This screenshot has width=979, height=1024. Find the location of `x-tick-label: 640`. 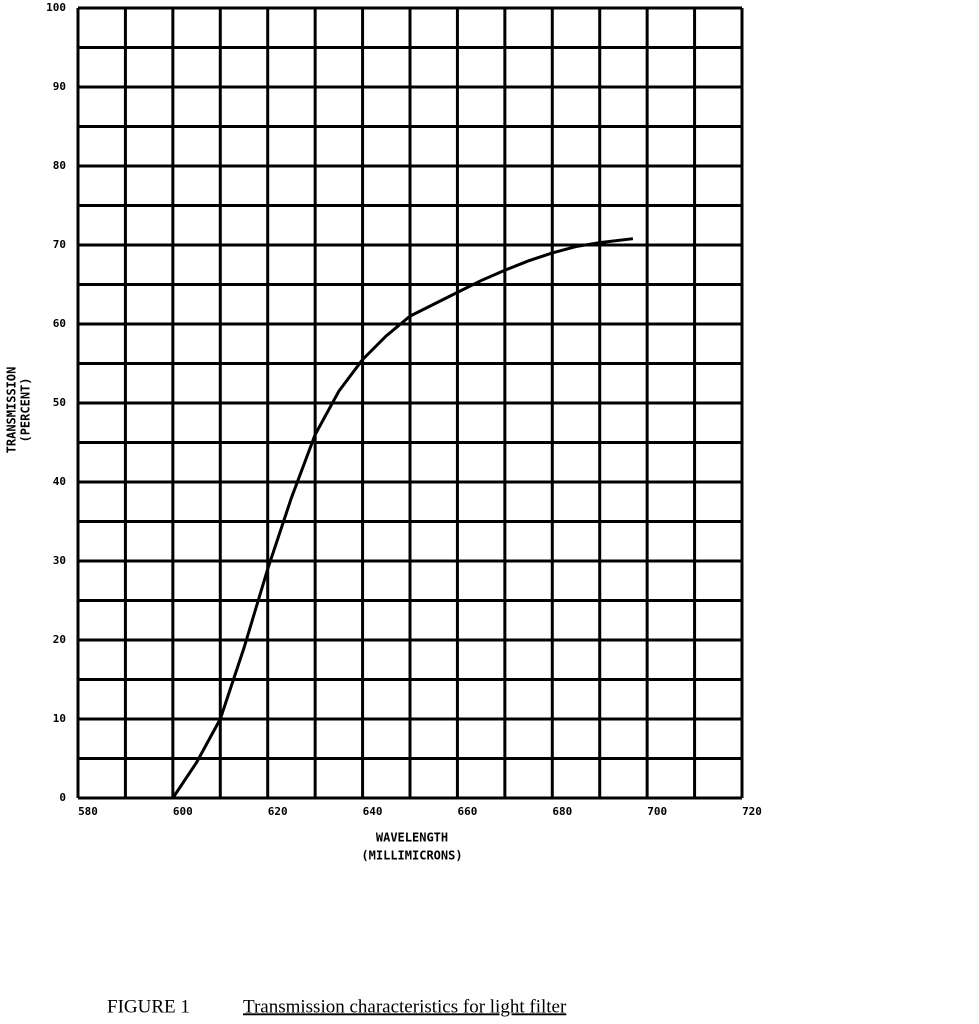

x-tick-label: 640 is located at coordinates (373, 811).